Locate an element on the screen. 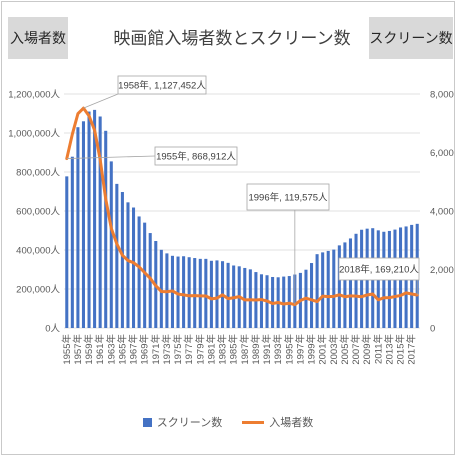 The image size is (456, 456). annotation-label: 1996年, 119,575人 is located at coordinates (288, 198).